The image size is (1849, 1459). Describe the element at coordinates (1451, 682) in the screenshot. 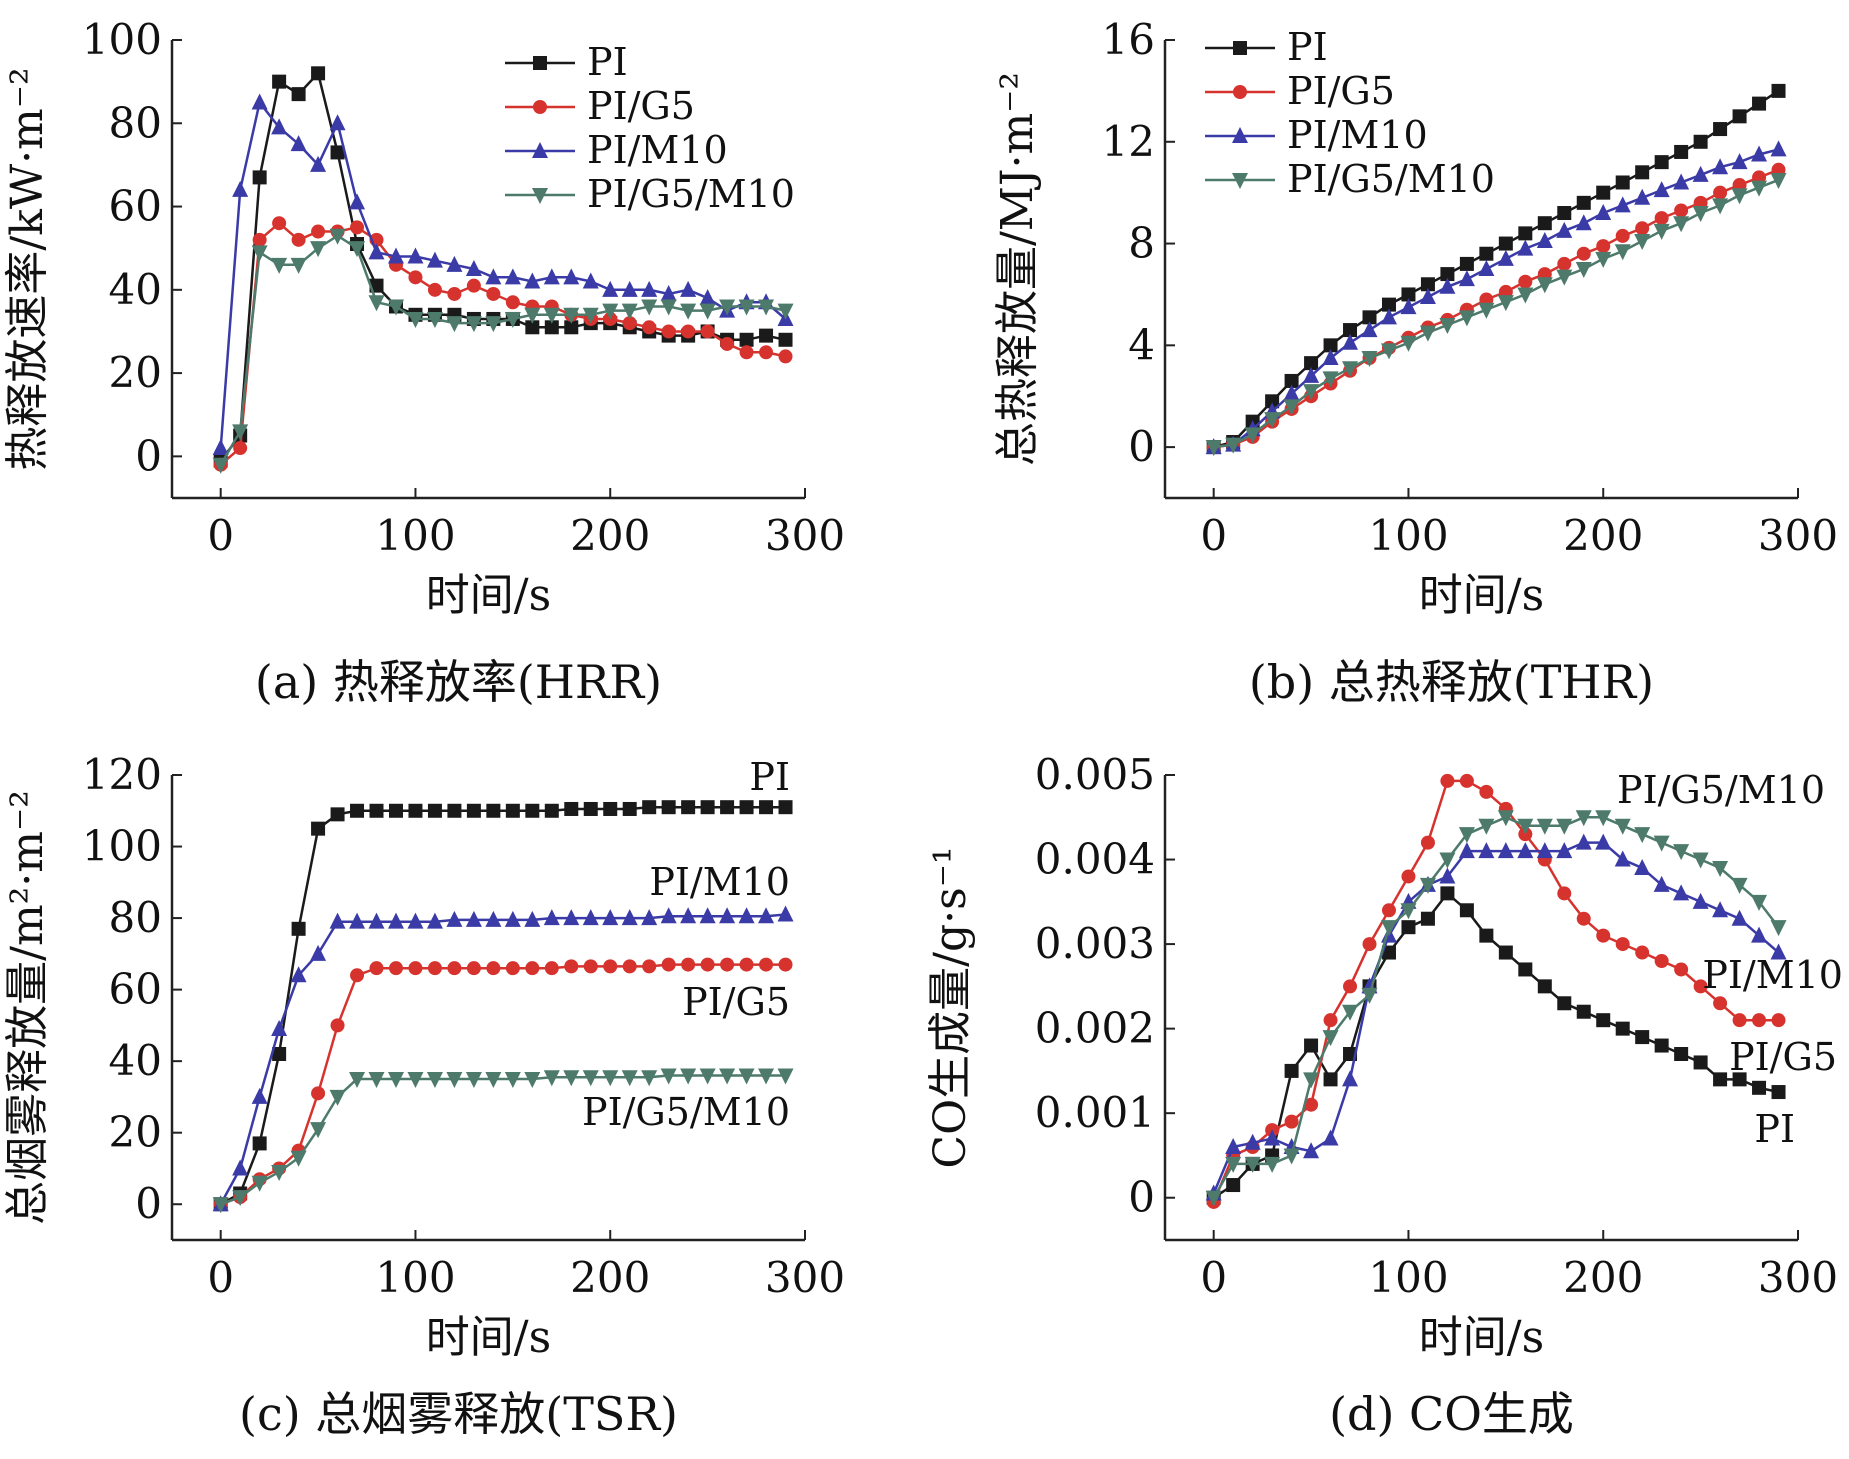

I see `panel-caption: (b) 总热释放(THR)` at that location.